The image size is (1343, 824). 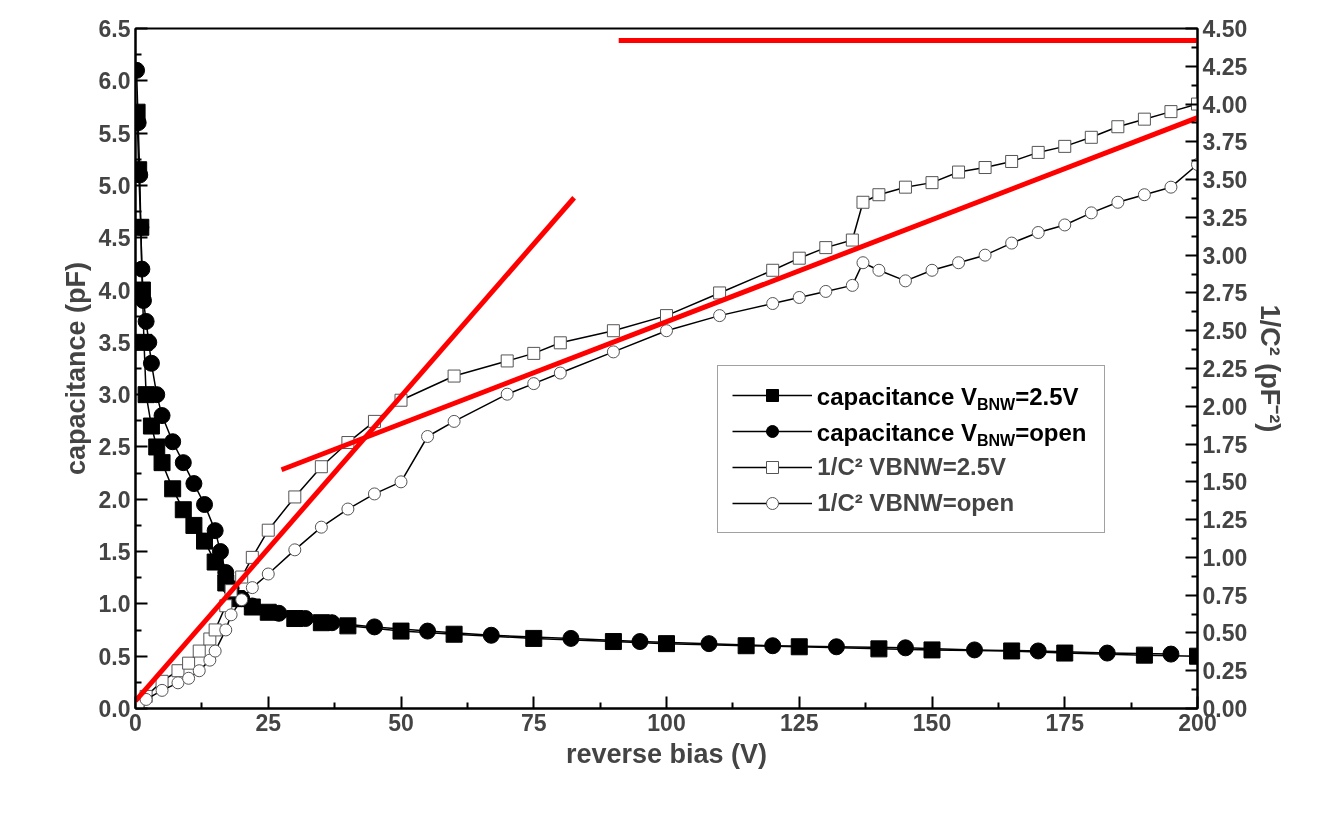 I want to click on y-tick-label: 4.0, so click(x=114, y=290).